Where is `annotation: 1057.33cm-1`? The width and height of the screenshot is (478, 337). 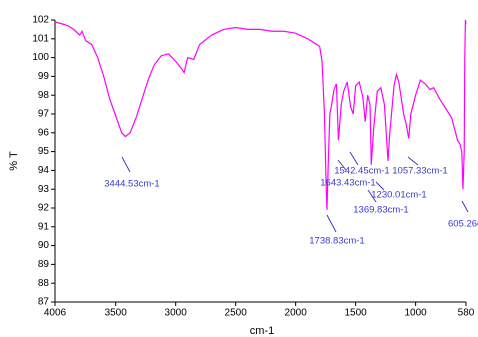 annotation: 1057.33cm-1 is located at coordinates (419, 171).